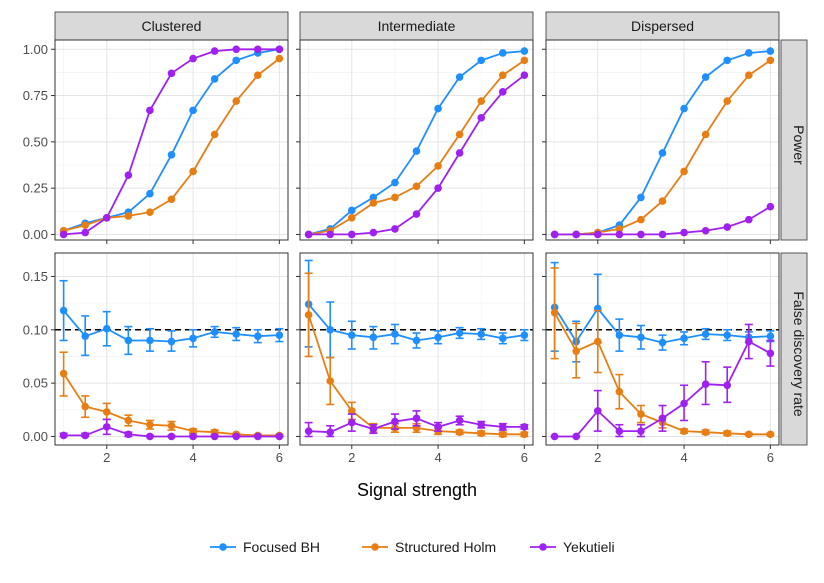 This screenshot has height=583, width=824. Describe the element at coordinates (799, 145) in the screenshot. I see `row-label-power: Power` at that location.